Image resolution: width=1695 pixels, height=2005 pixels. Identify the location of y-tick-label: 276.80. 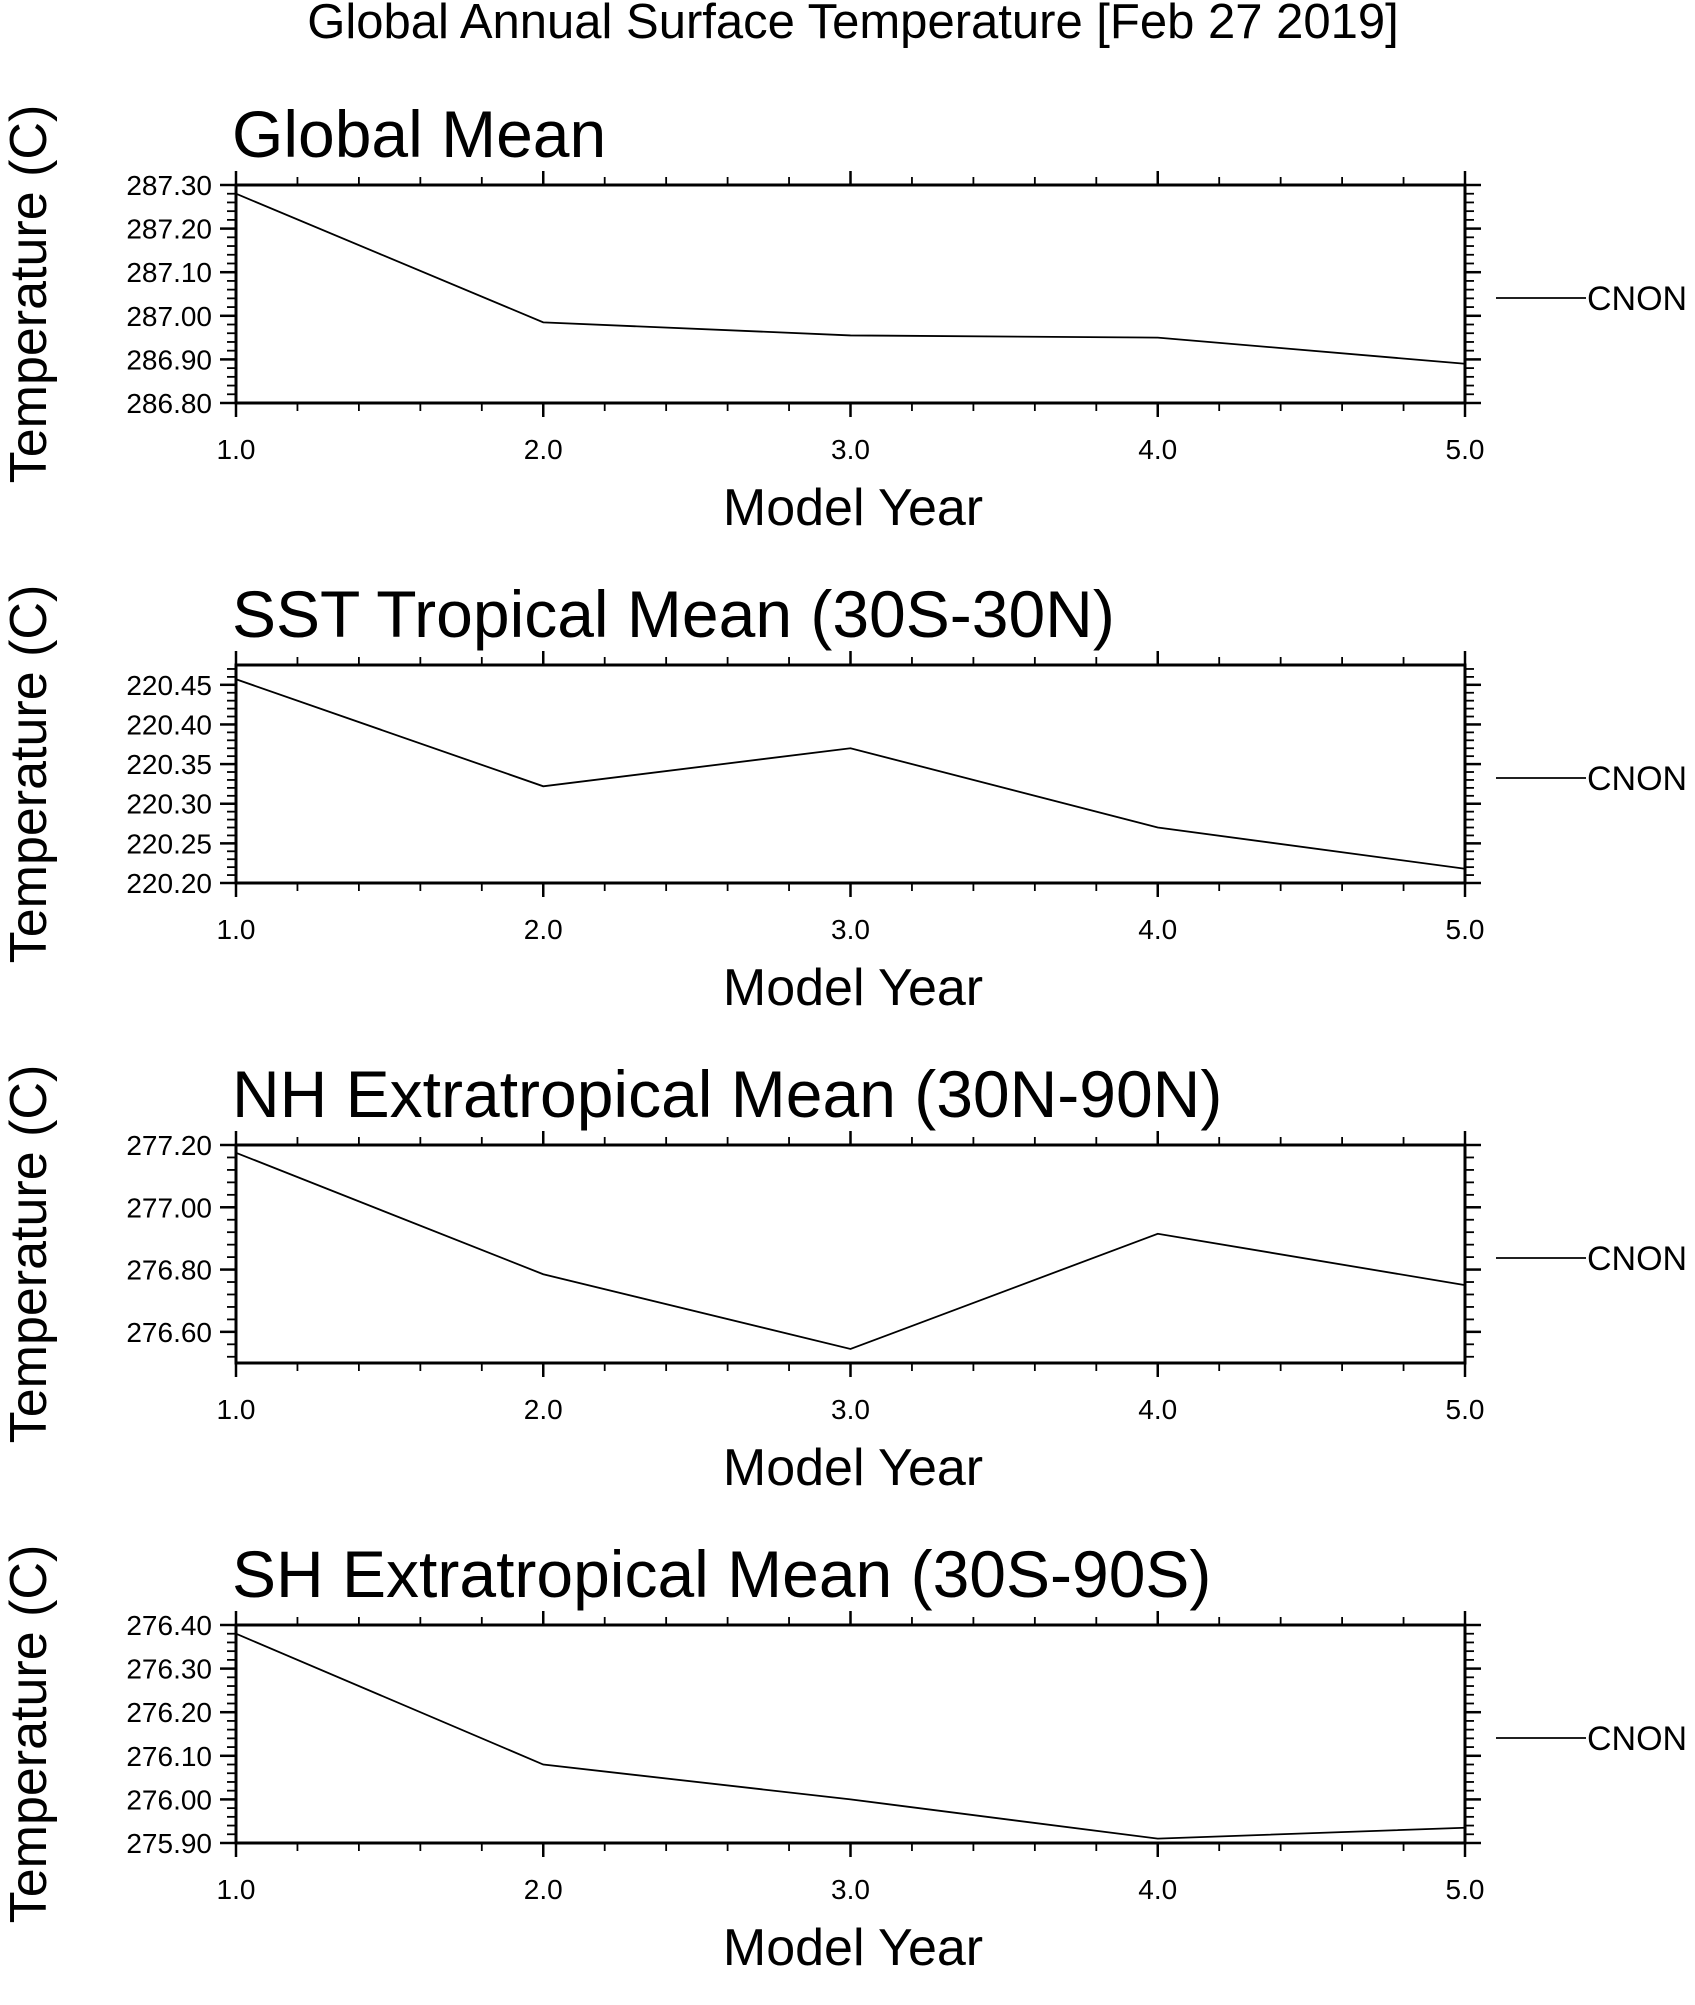
(169, 1270).